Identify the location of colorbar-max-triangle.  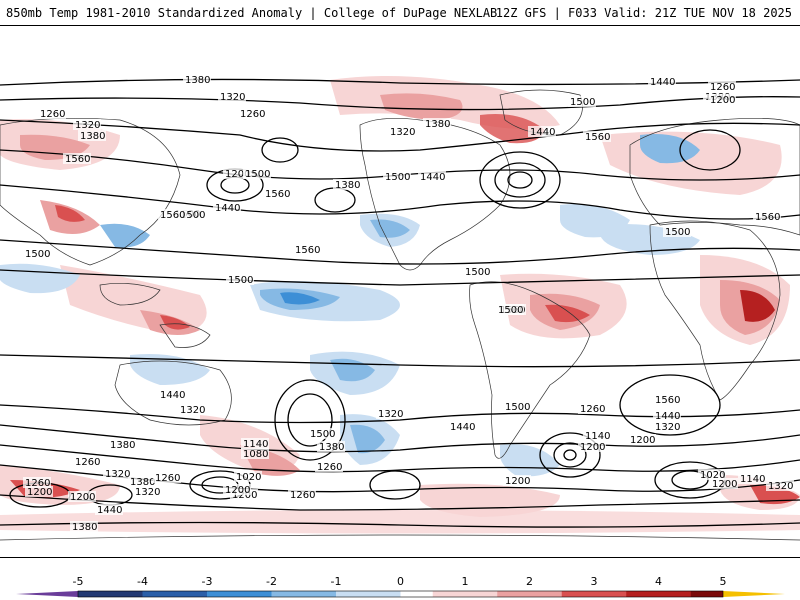
(754, 594).